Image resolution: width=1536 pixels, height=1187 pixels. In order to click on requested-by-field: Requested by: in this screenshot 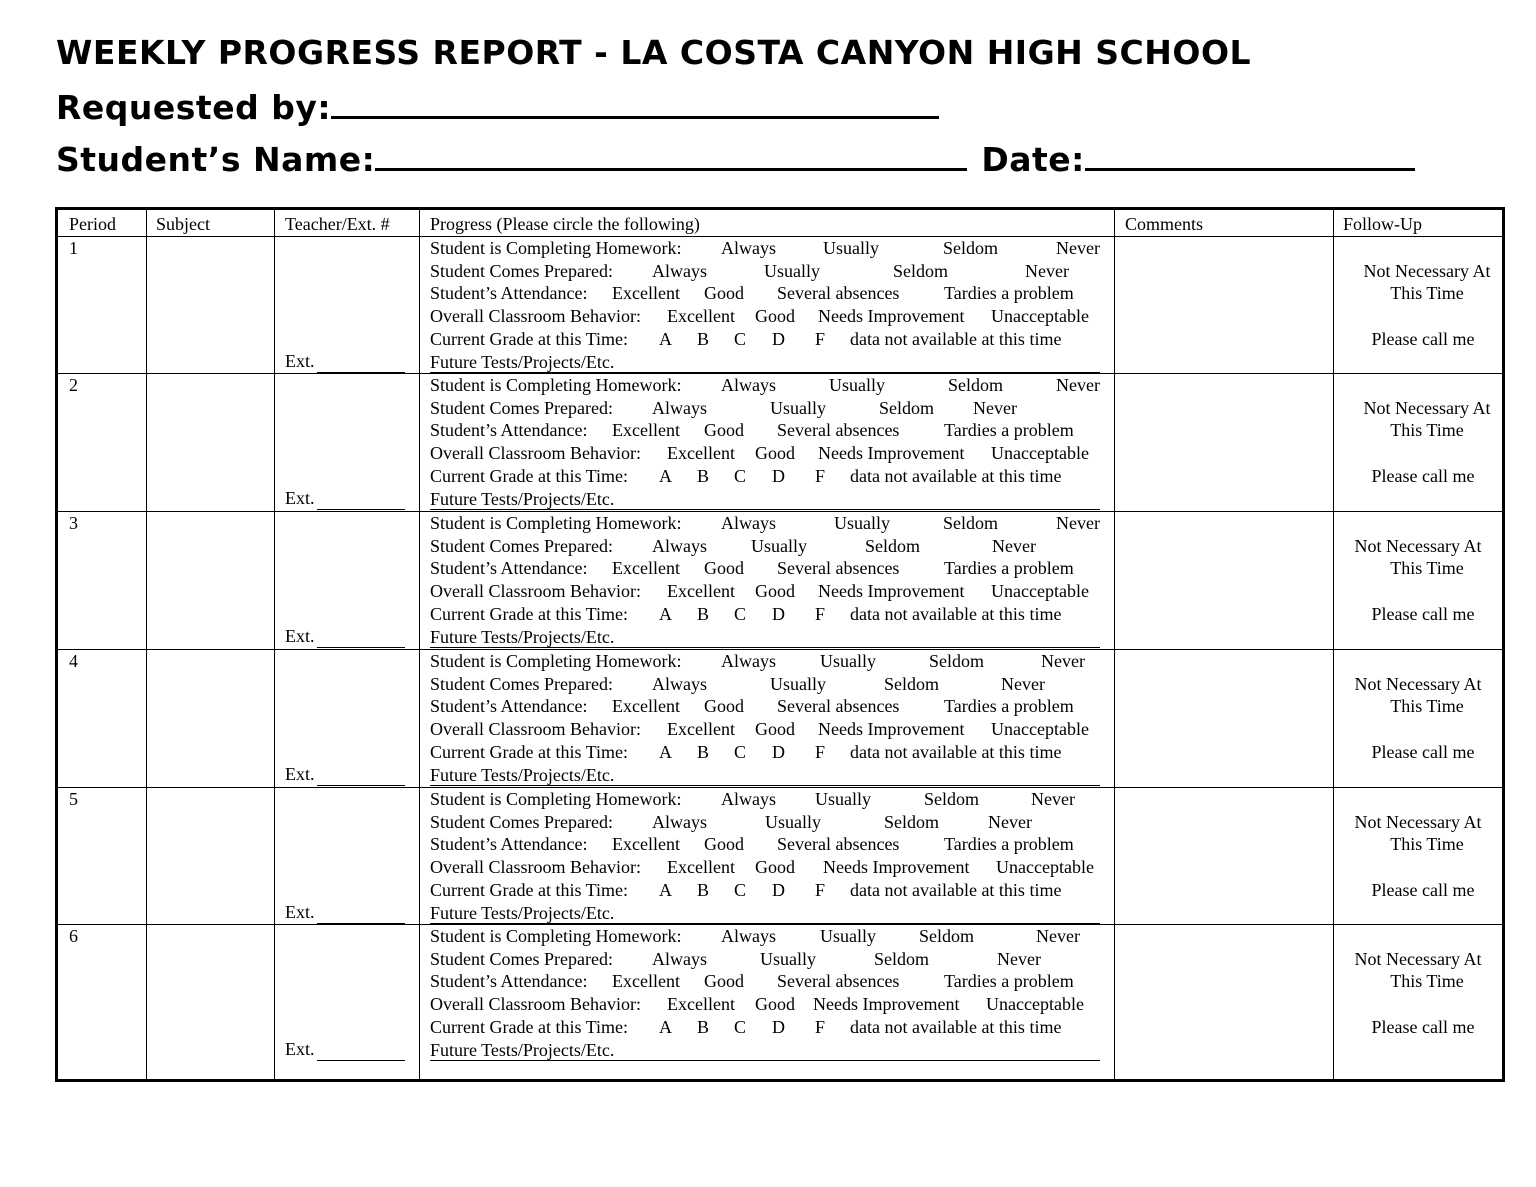, I will do `click(498, 106)`.